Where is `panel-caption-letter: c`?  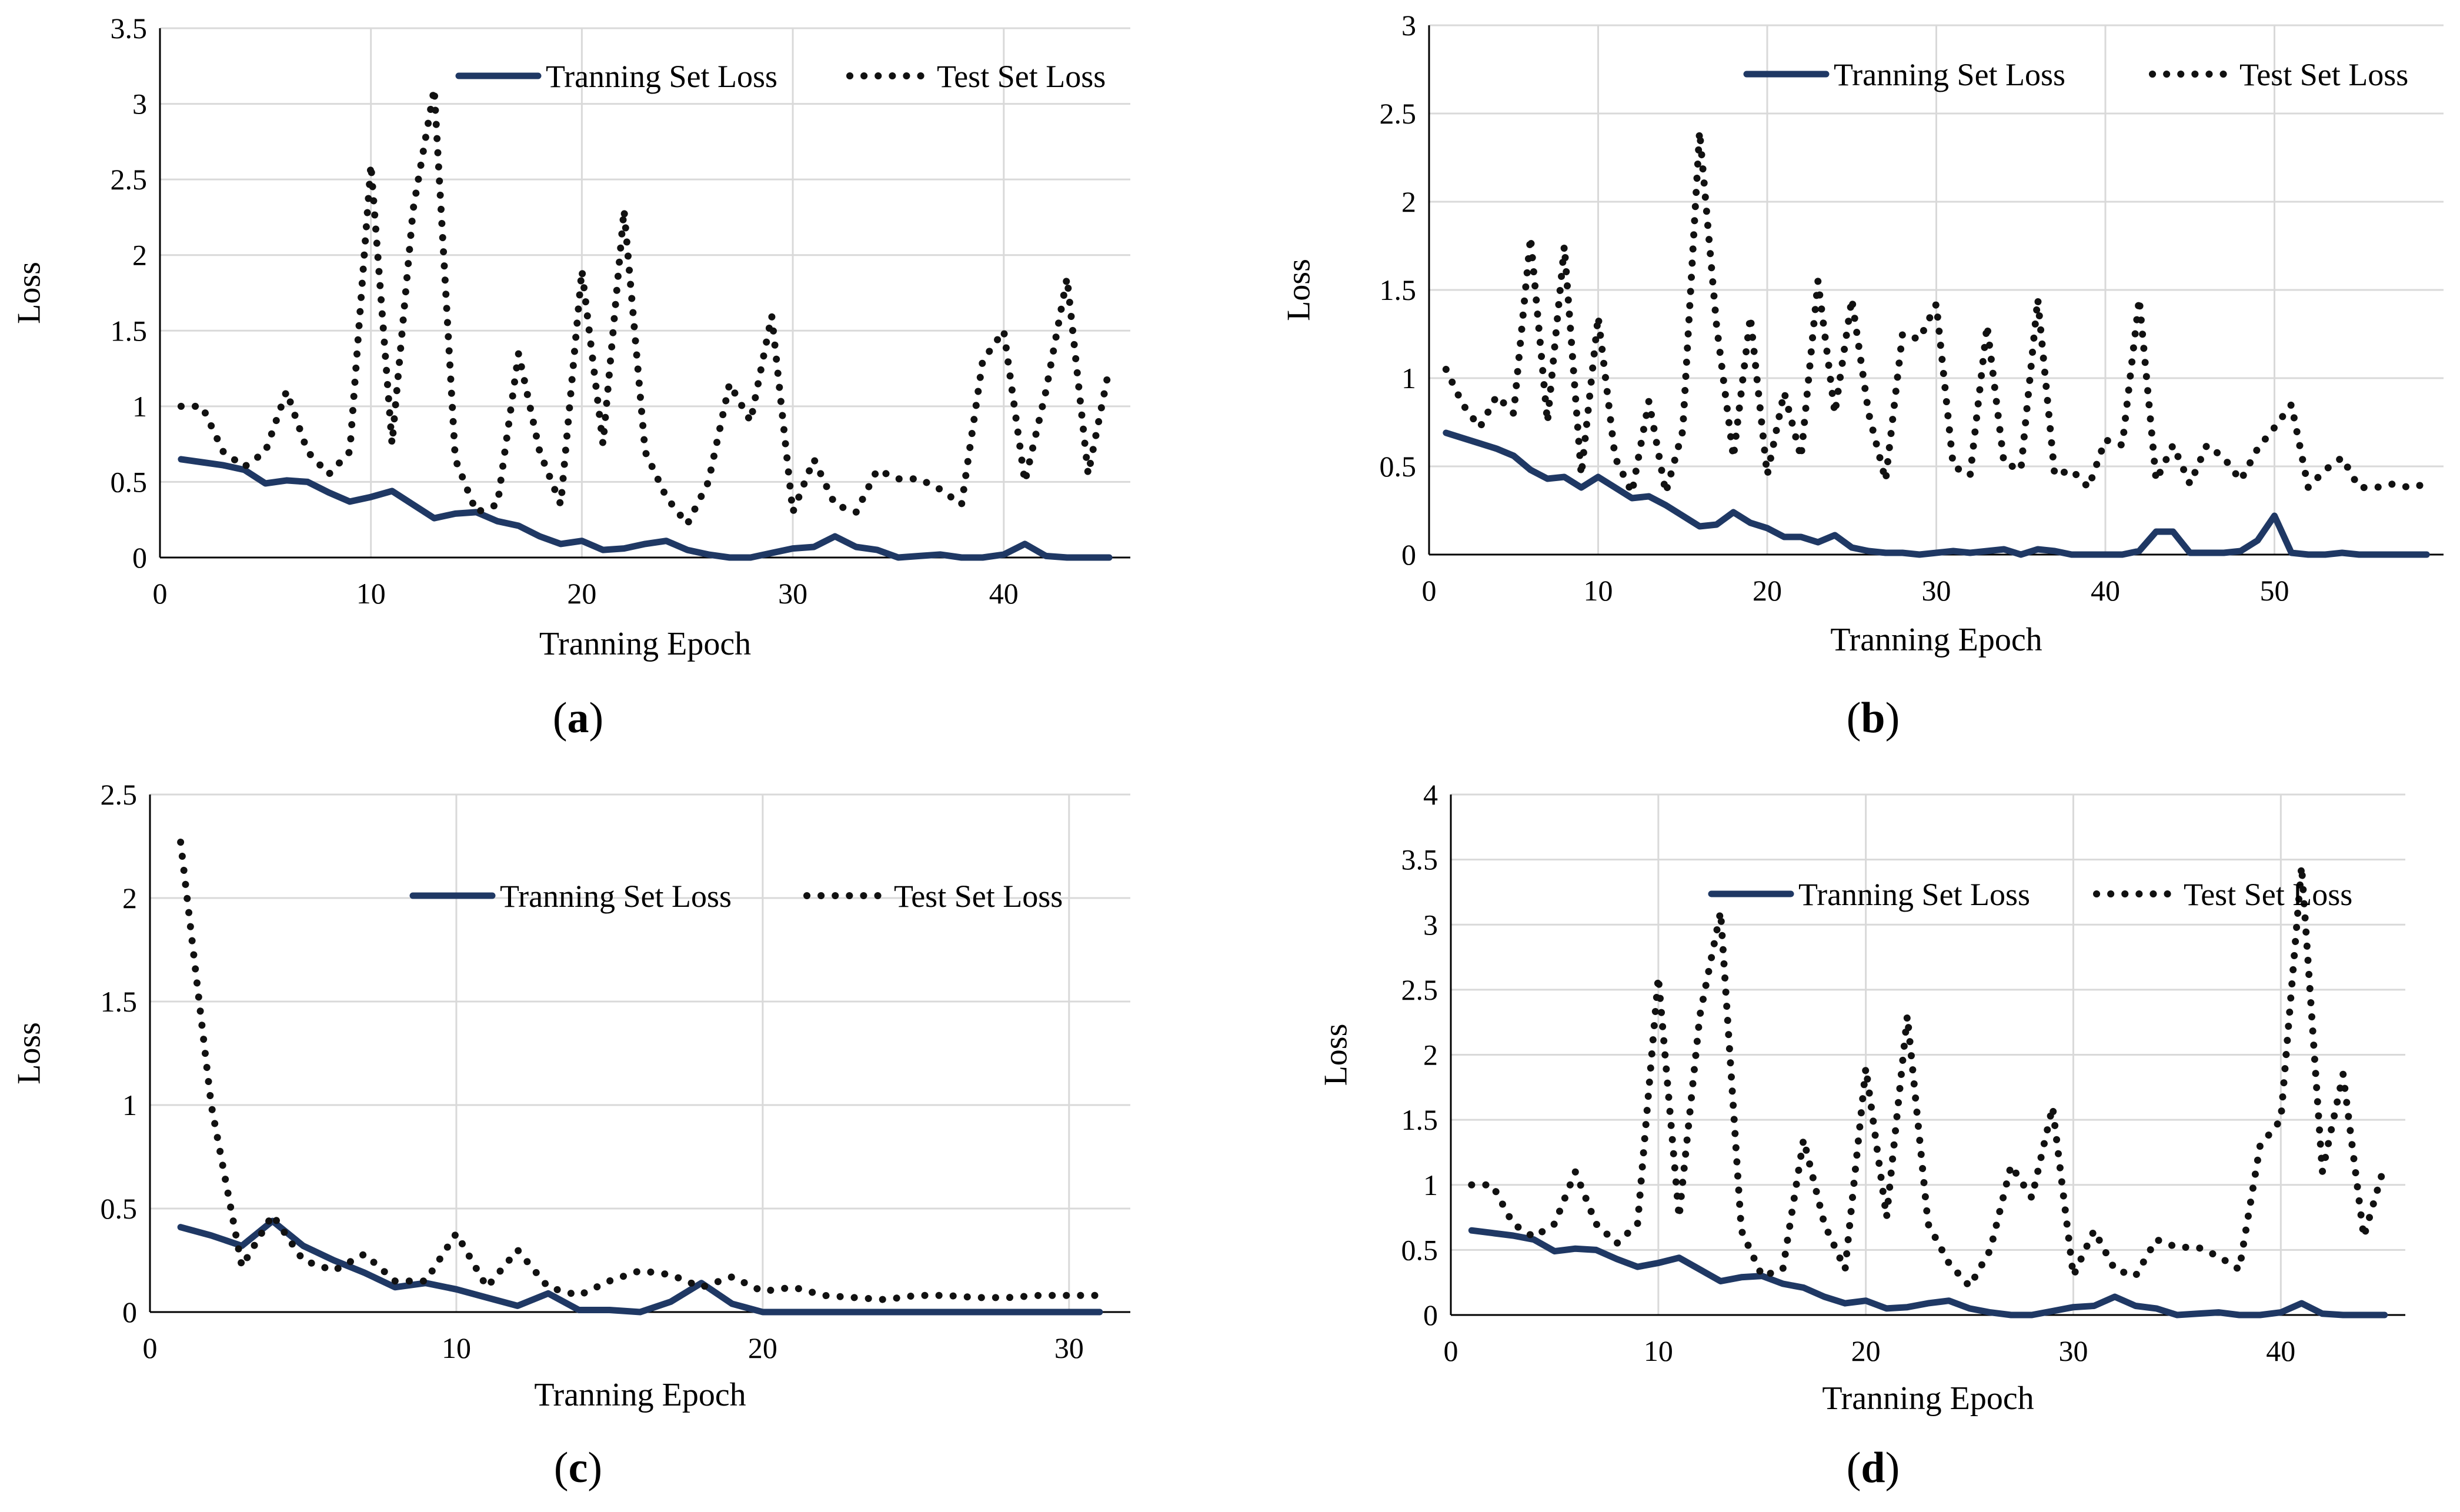
panel-caption-letter: c is located at coordinates (578, 1468).